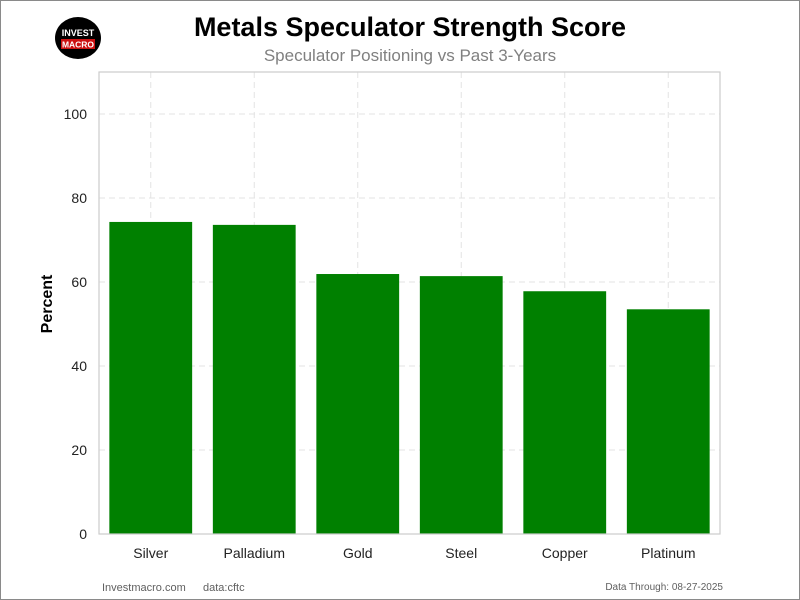 Image resolution: width=800 pixels, height=600 pixels. I want to click on y-tick-label: 0, so click(83, 534).